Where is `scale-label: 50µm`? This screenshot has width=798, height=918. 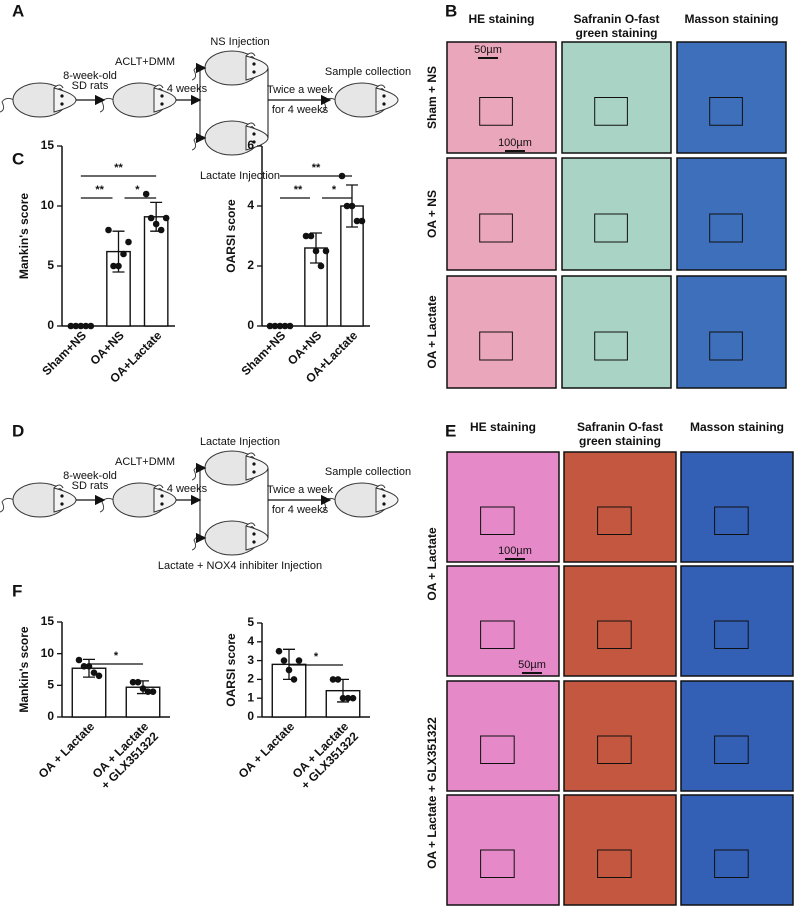 scale-label: 50µm is located at coordinates (488, 50).